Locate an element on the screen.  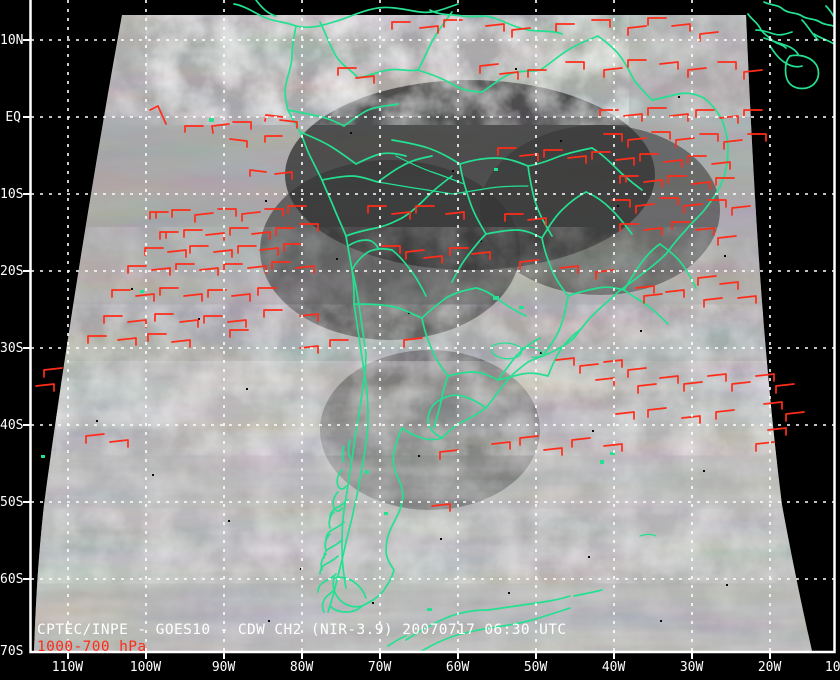
lat-tick-label: 70S is located at coordinates (12, 651).